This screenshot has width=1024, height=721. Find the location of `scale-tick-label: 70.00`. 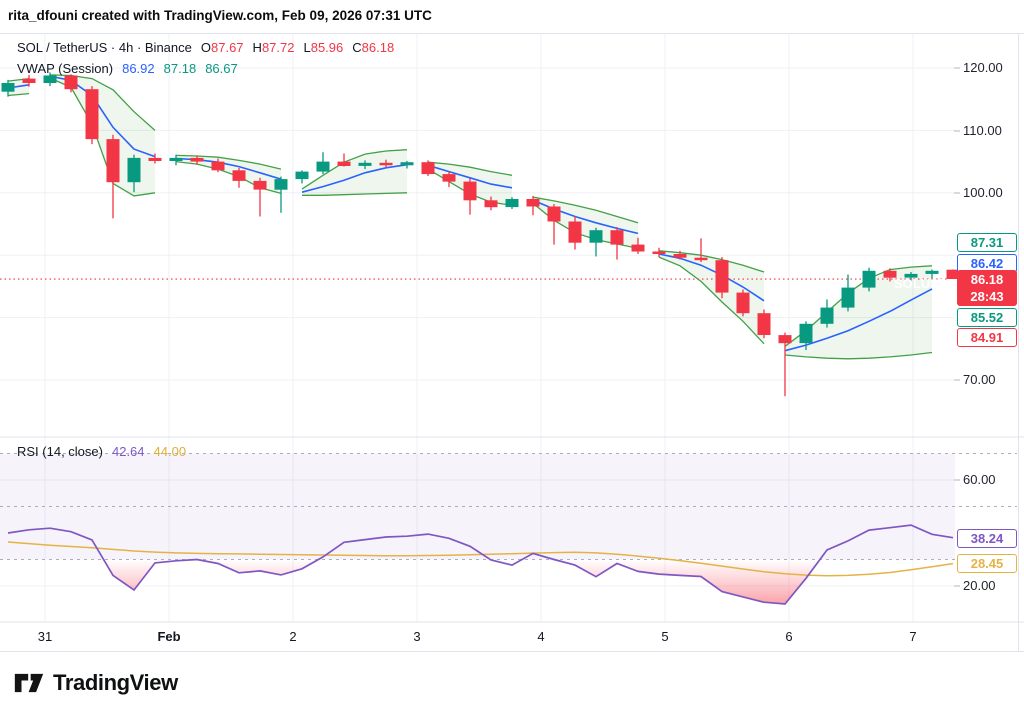

scale-tick-label: 70.00 is located at coordinates (979, 379).